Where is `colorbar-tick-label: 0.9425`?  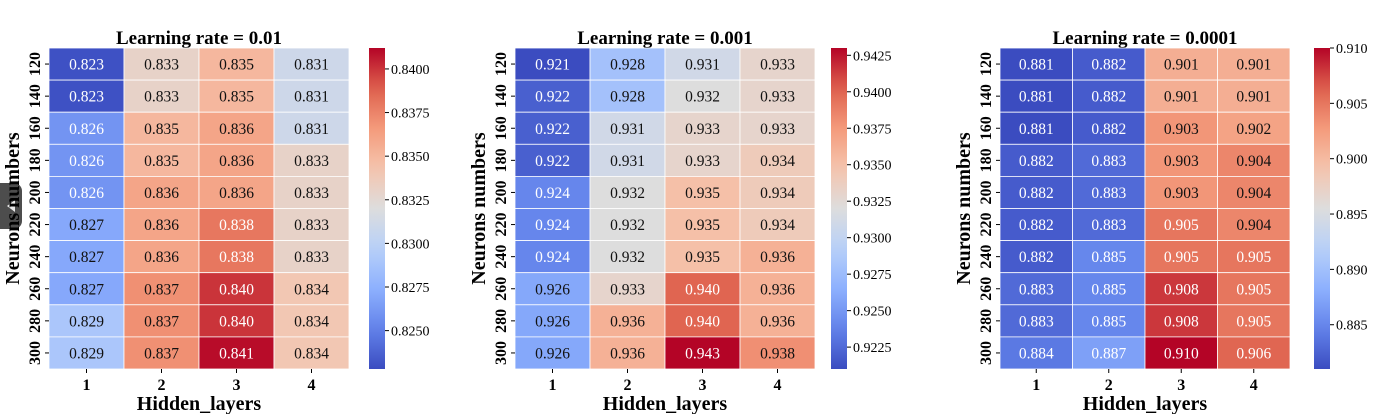
colorbar-tick-label: 0.9425 is located at coordinates (872, 56).